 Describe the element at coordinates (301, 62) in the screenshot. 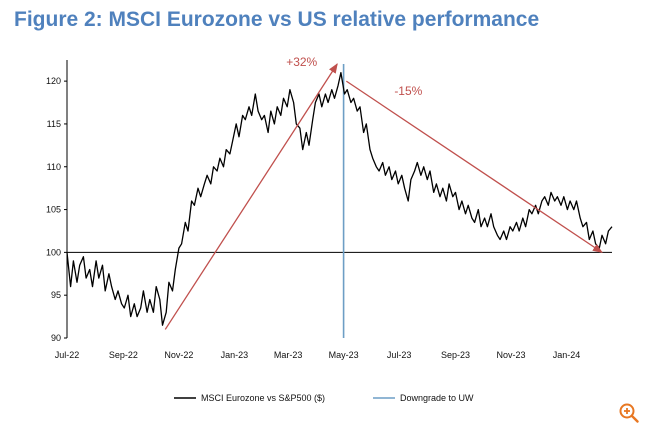

I see `annotation-label-up: +32%` at that location.